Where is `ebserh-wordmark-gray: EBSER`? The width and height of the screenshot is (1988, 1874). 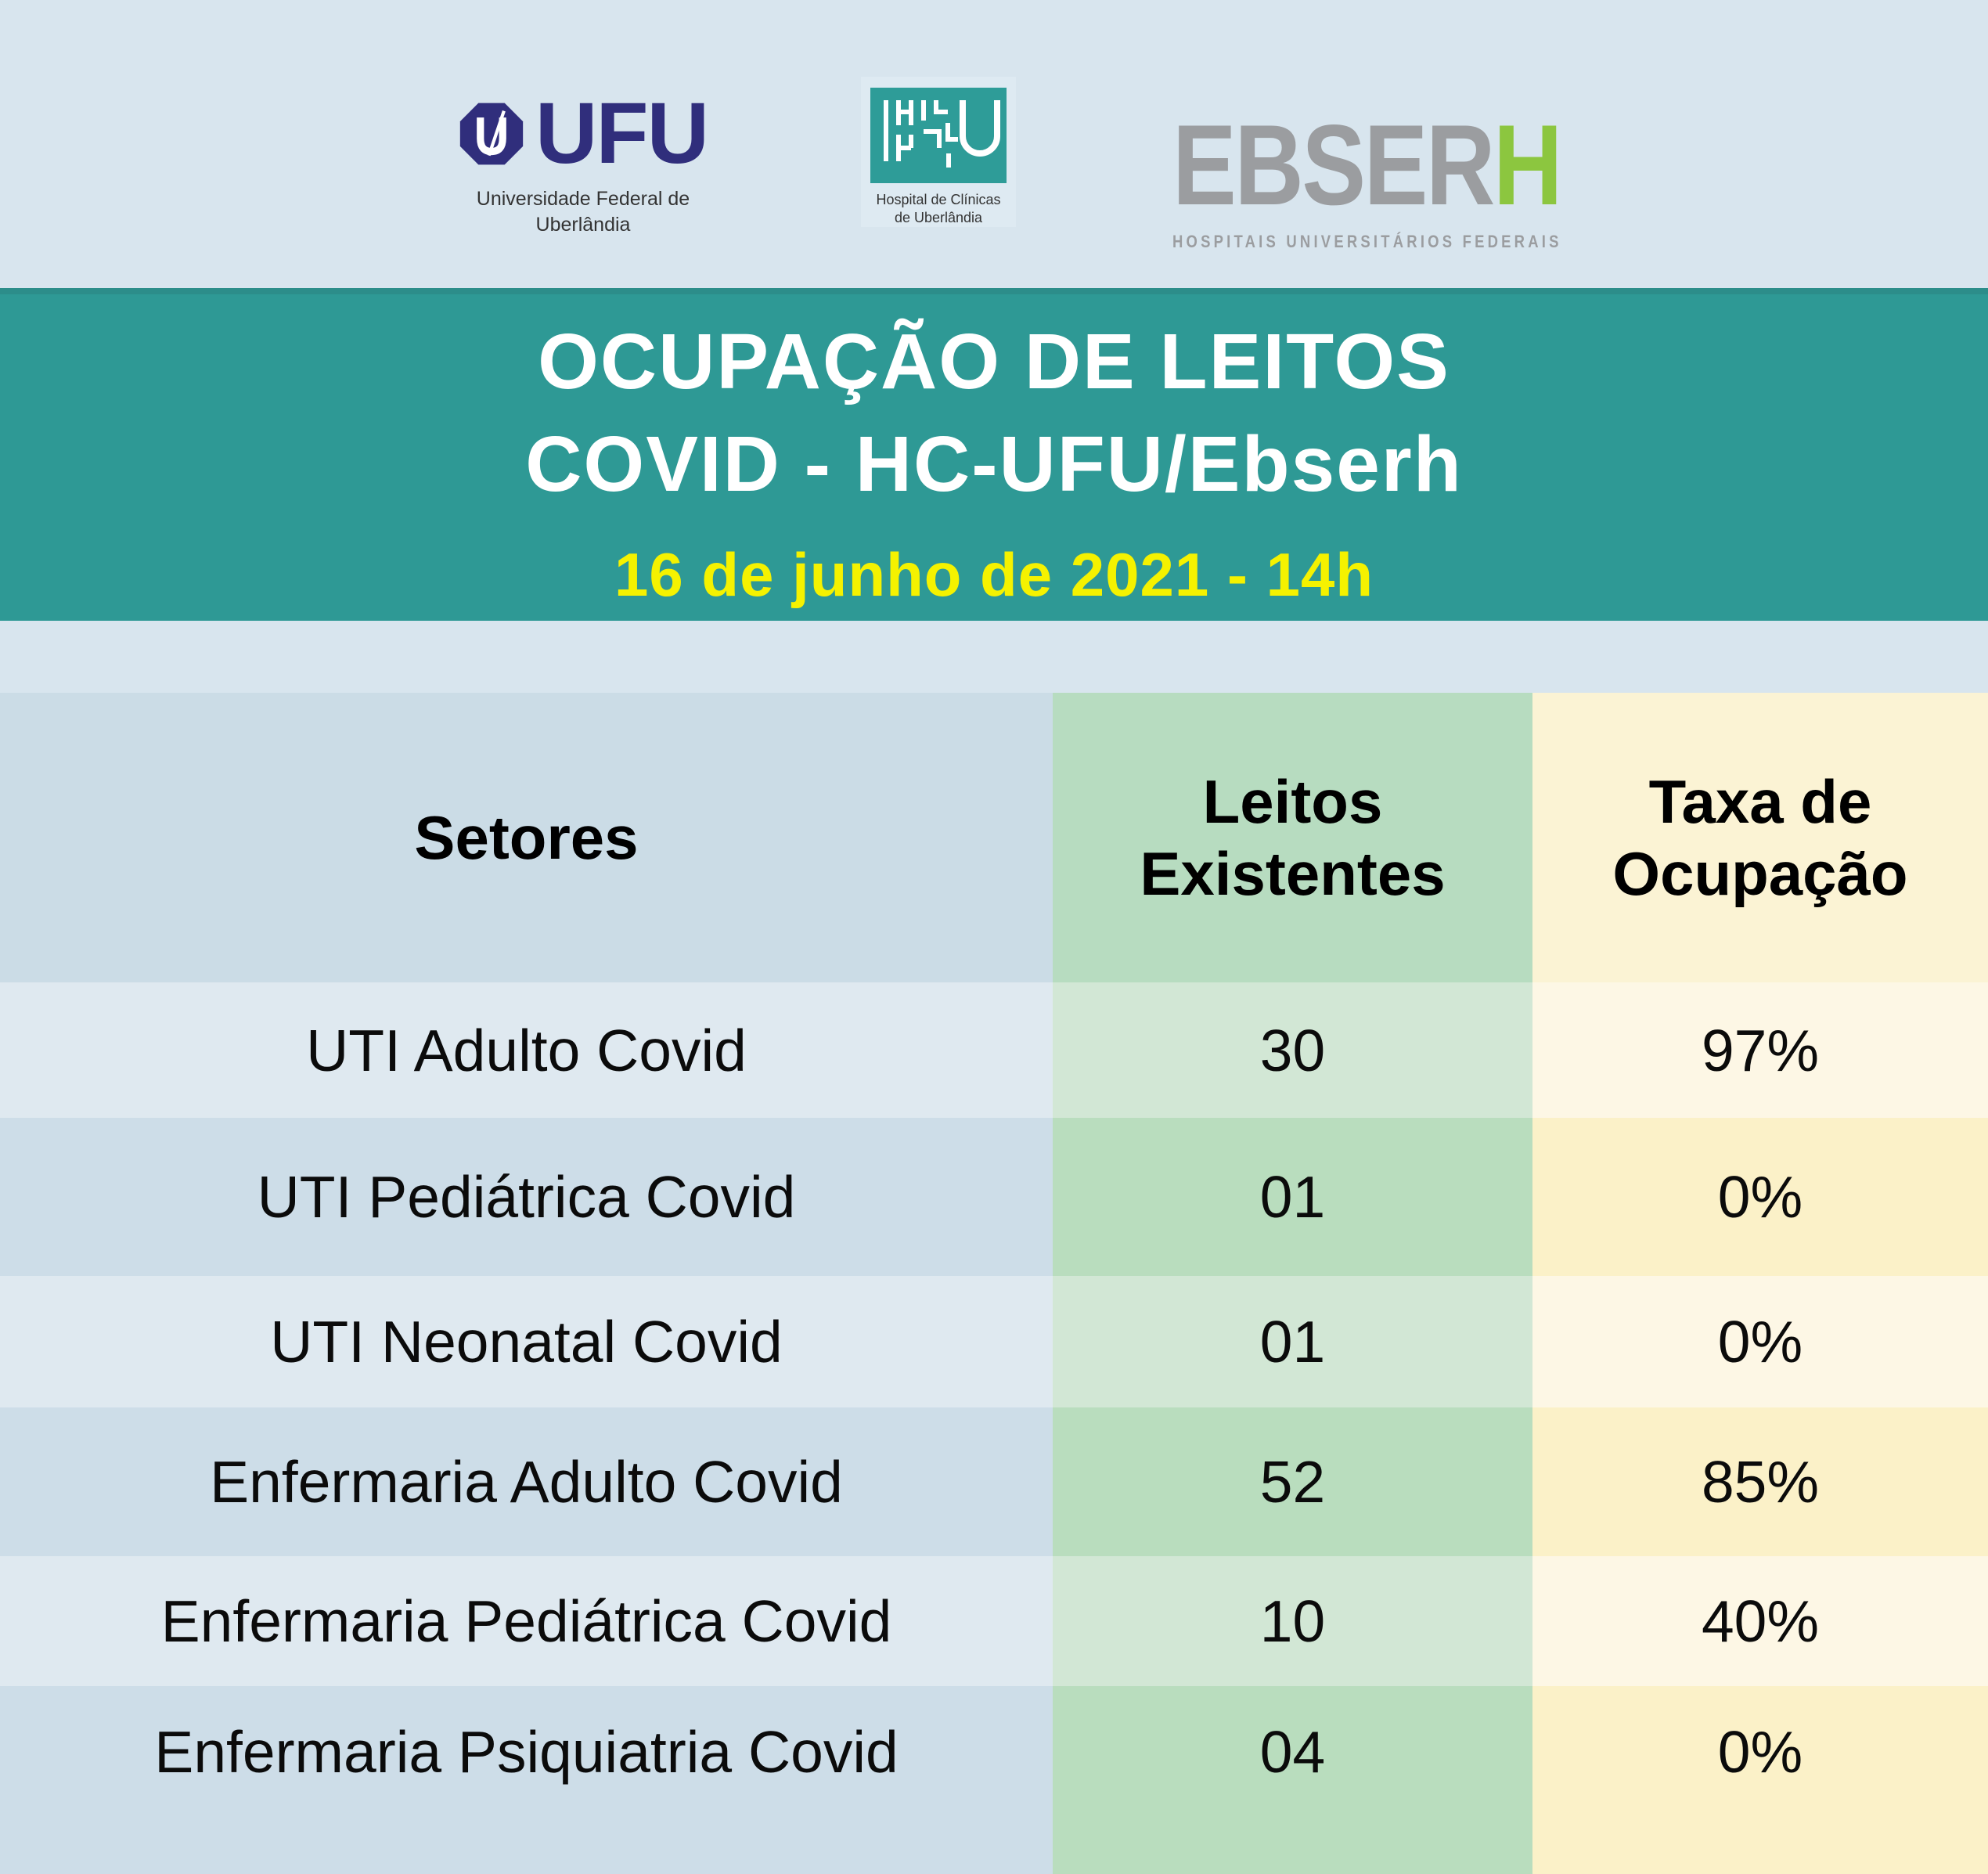 ebserh-wordmark-gray: EBSER is located at coordinates (1334, 165).